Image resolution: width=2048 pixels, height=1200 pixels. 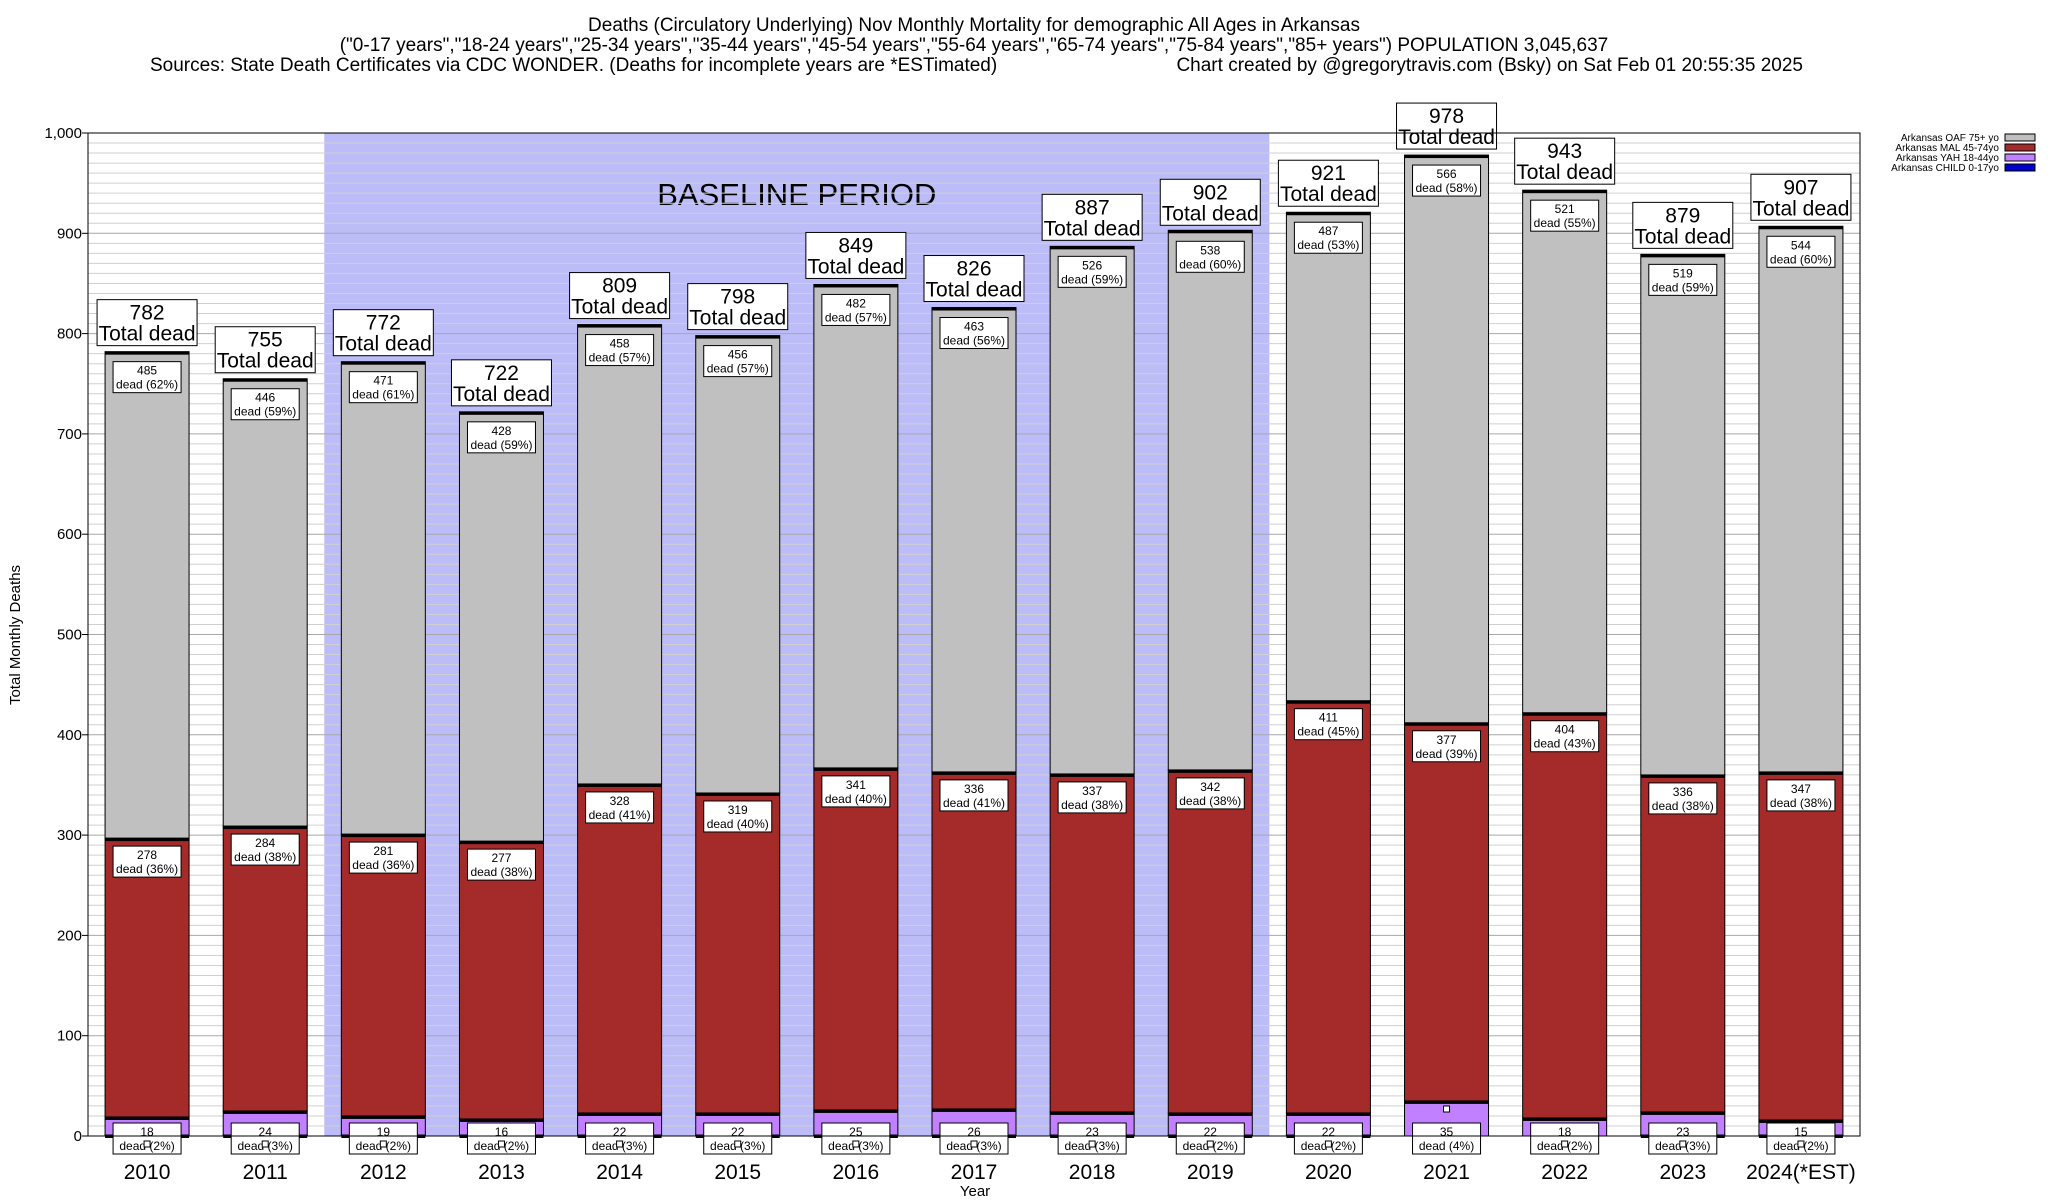 I want to click on label-value: 566, so click(x=1447, y=174).